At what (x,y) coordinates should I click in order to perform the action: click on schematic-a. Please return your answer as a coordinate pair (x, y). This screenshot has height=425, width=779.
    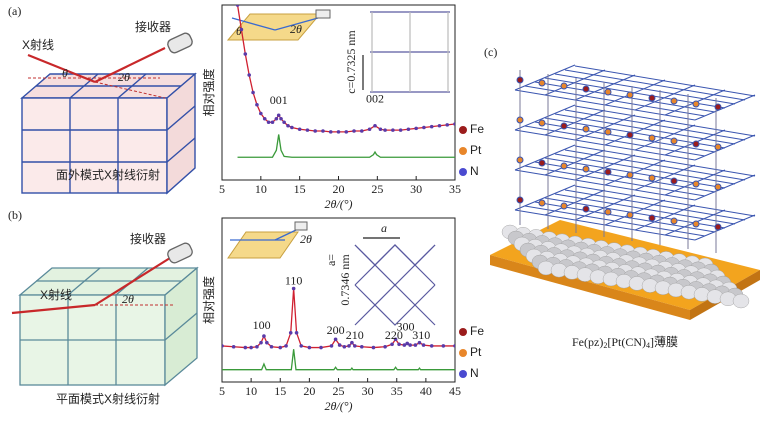
    Looking at the image, I should click on (108, 113).